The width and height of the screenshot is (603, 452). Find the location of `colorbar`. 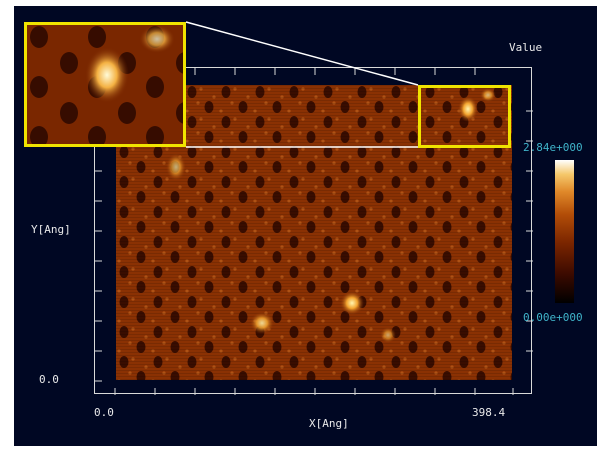

colorbar is located at coordinates (564, 231).